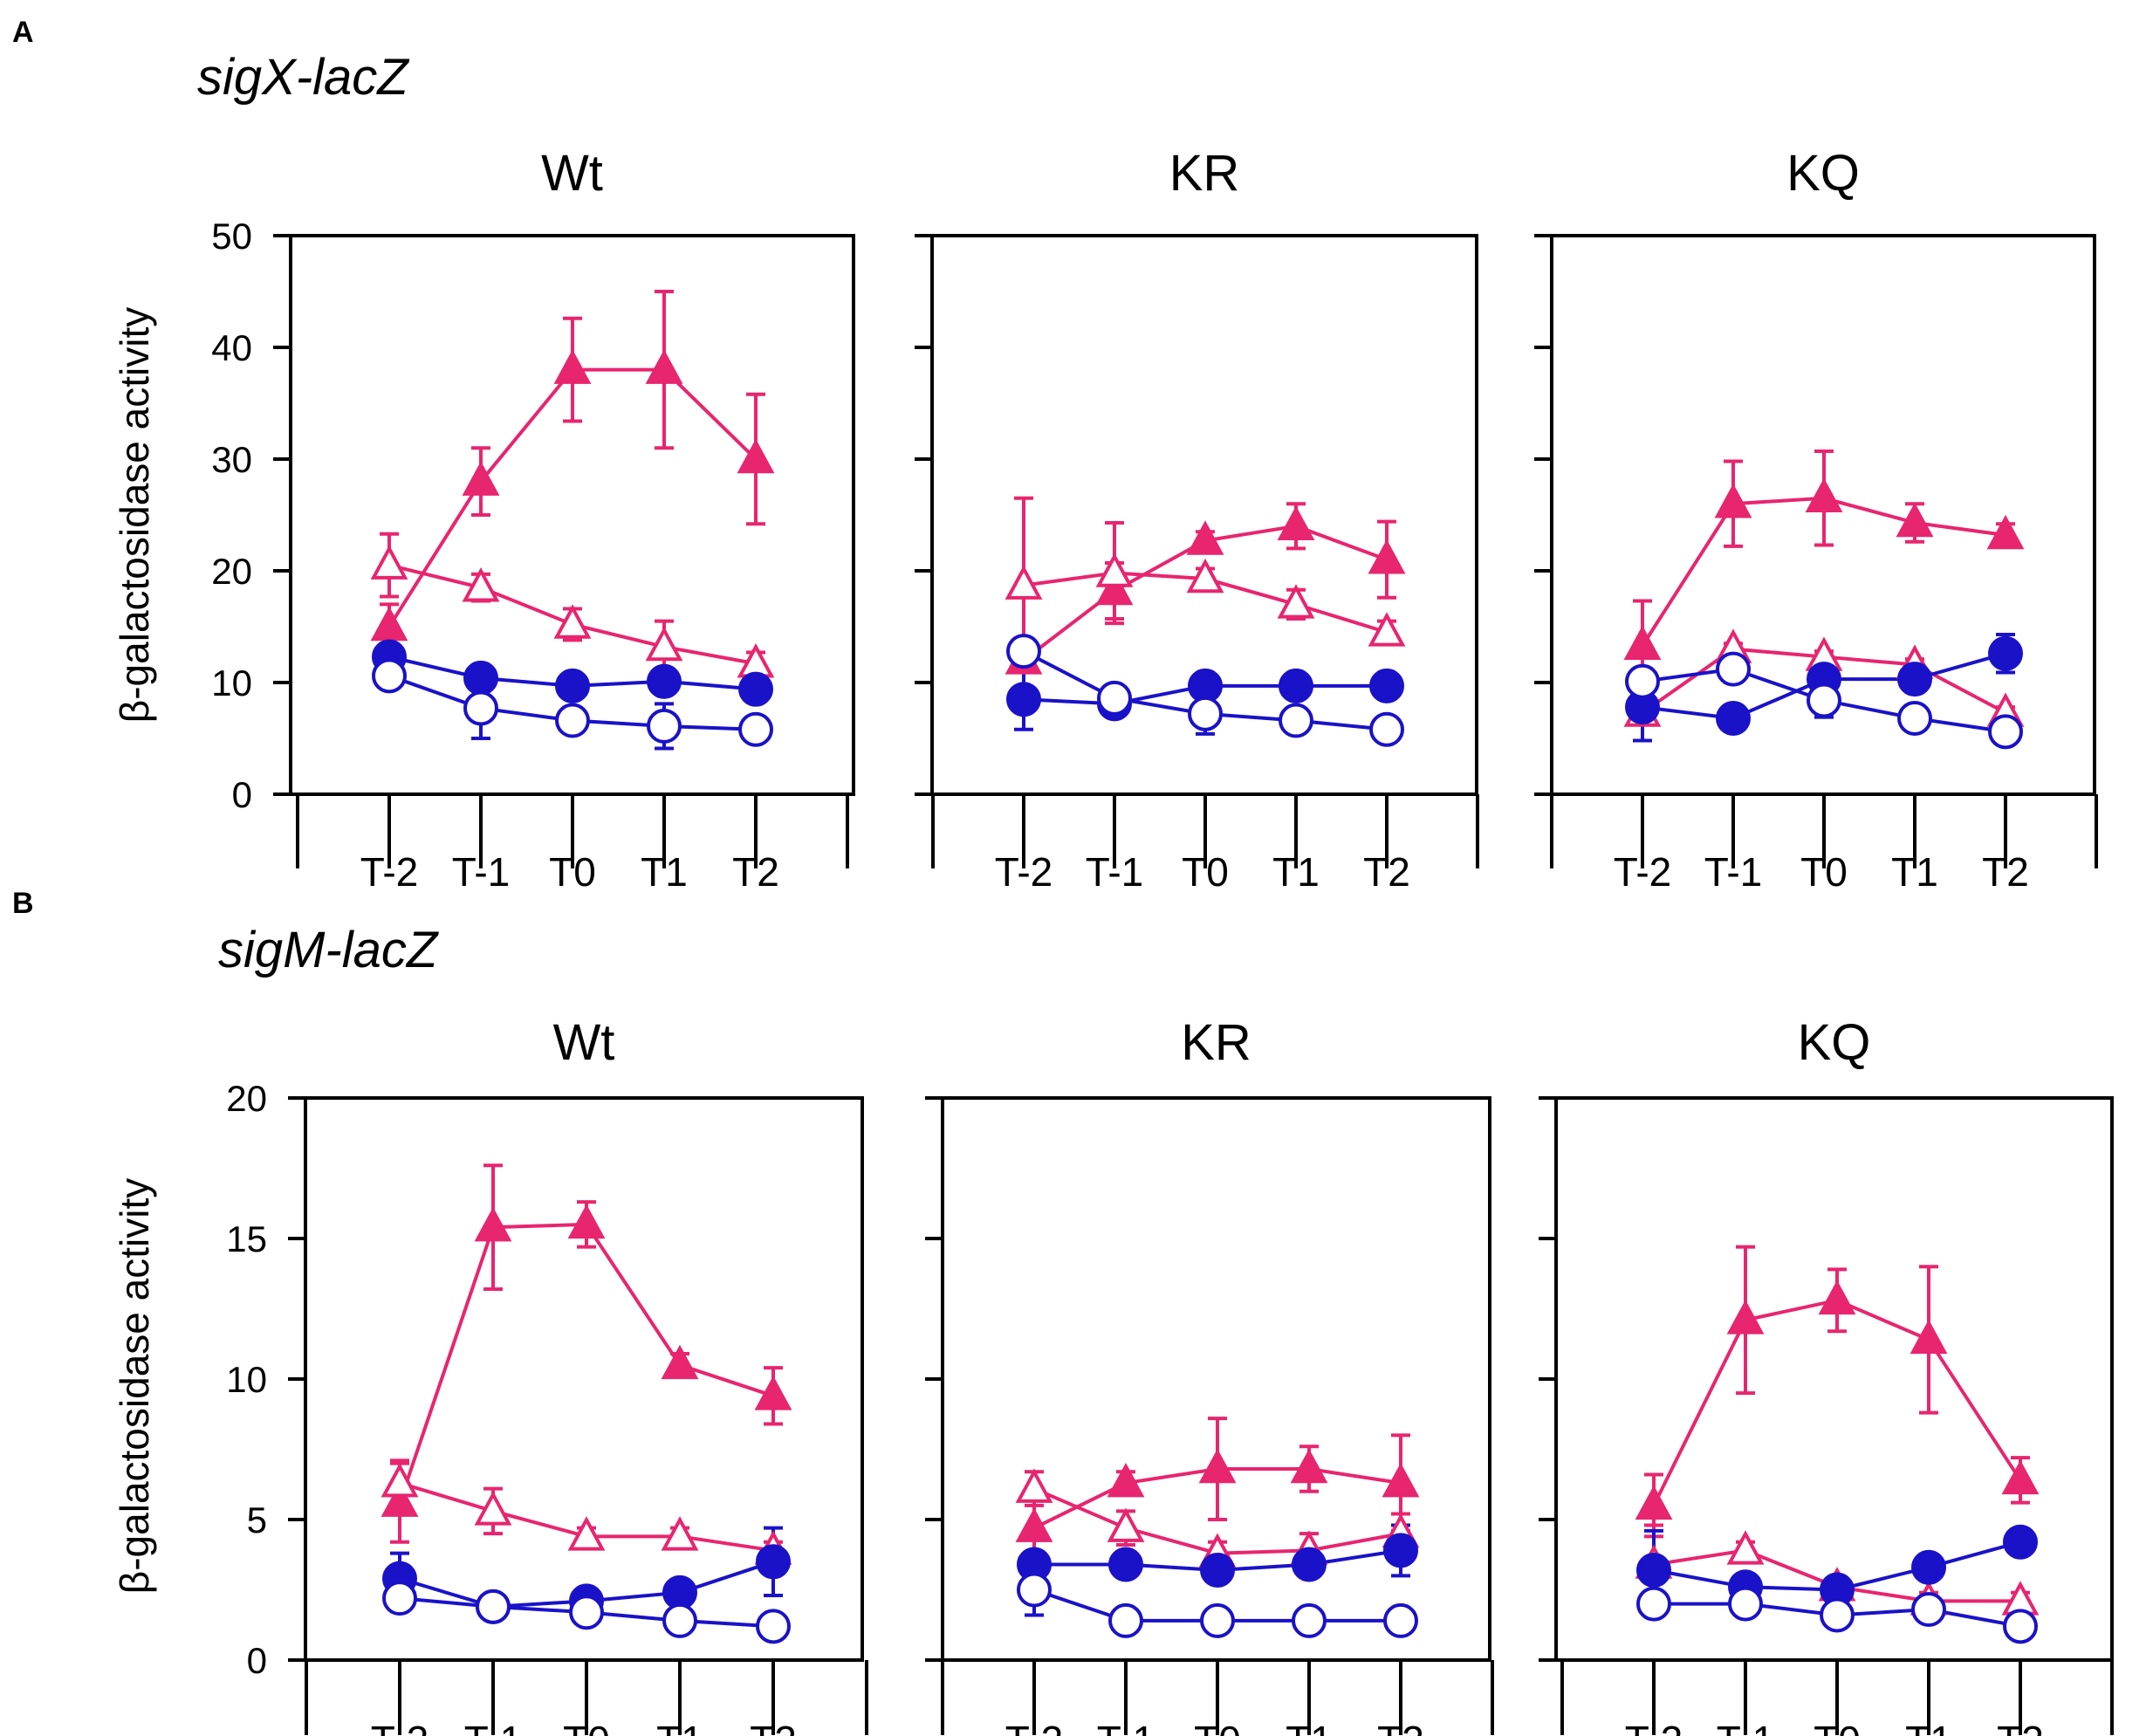  What do you see at coordinates (303, 77) in the screenshot?
I see `panel-a-title: sigX-lacZ` at bounding box center [303, 77].